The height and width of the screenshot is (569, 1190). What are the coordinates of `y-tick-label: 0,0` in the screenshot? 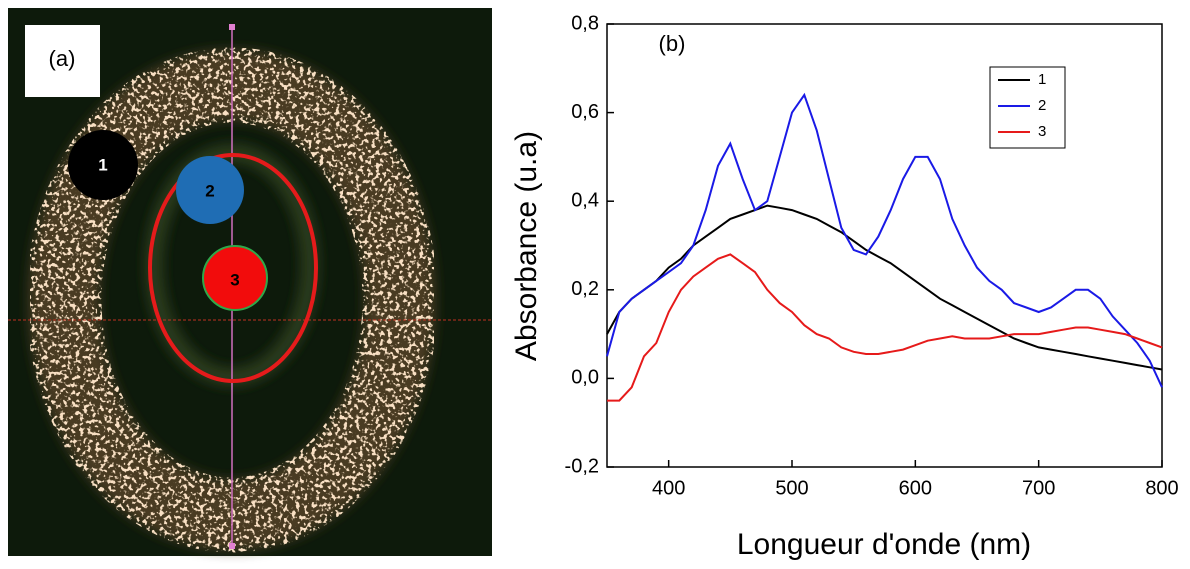 It's located at (585, 378).